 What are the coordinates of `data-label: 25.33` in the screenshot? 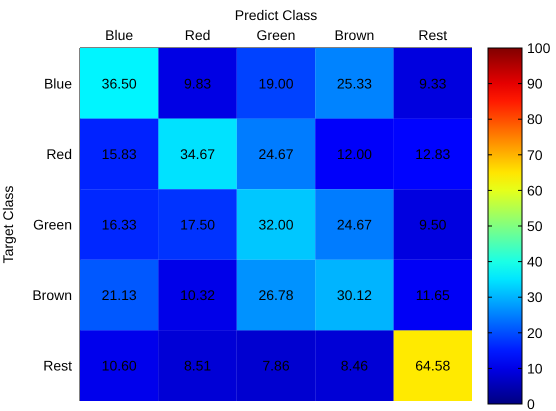 It's located at (354, 83).